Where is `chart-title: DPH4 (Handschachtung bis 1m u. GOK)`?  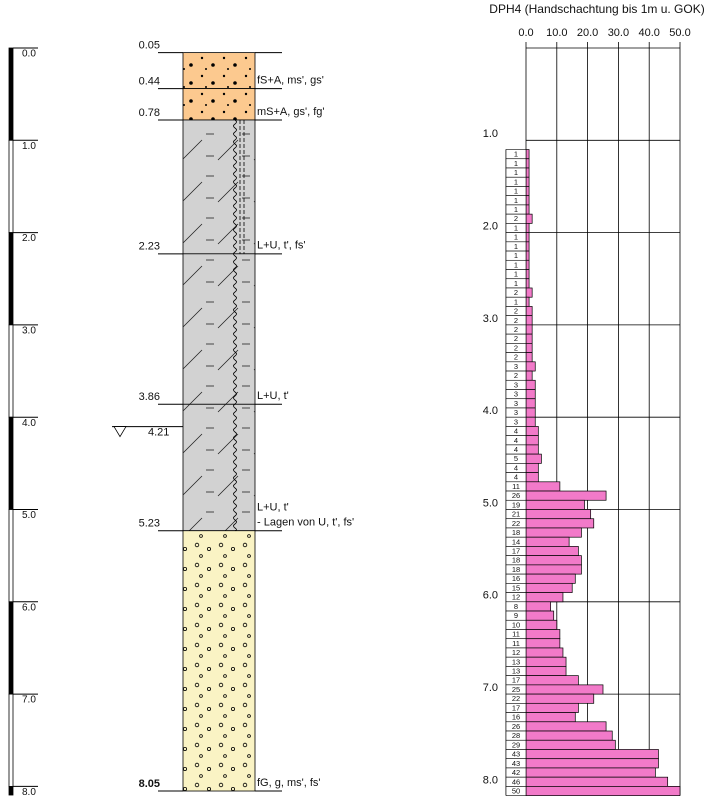 chart-title: DPH4 (Handschachtung bis 1m u. GOK) is located at coordinates (596, 9).